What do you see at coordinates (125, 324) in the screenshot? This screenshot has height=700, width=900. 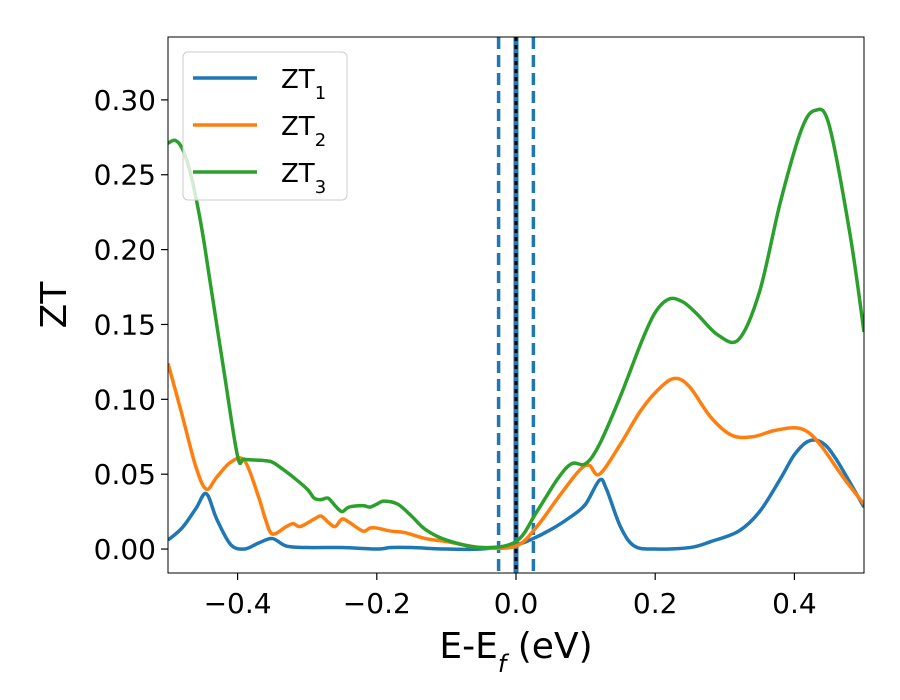 I see `y-tick-label: 0.15` at bounding box center [125, 324].